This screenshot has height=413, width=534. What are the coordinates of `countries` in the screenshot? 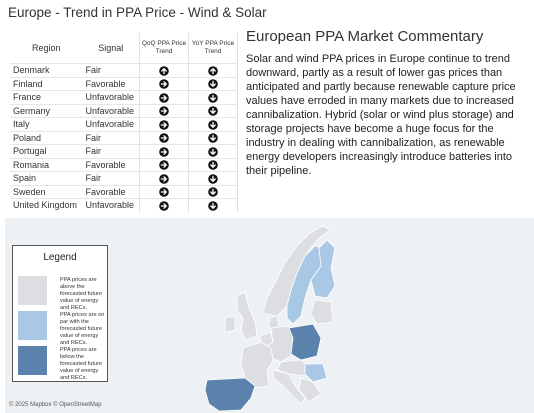 It's located at (270, 318).